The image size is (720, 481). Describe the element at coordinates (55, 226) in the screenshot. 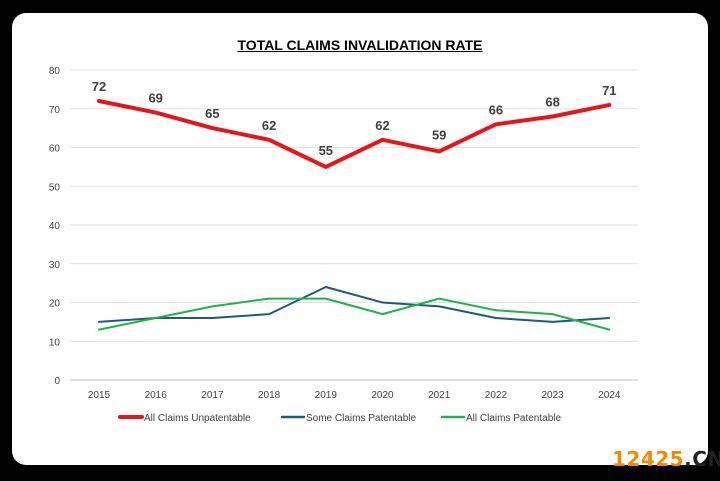

I see `y-tick-label-40: 40` at that location.